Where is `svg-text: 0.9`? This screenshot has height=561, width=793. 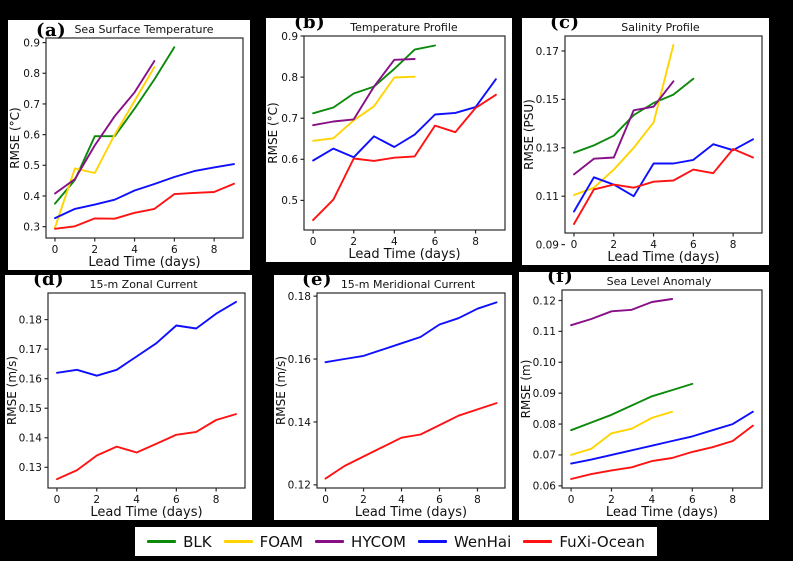 svg-text: 0.9 is located at coordinates (31, 43).